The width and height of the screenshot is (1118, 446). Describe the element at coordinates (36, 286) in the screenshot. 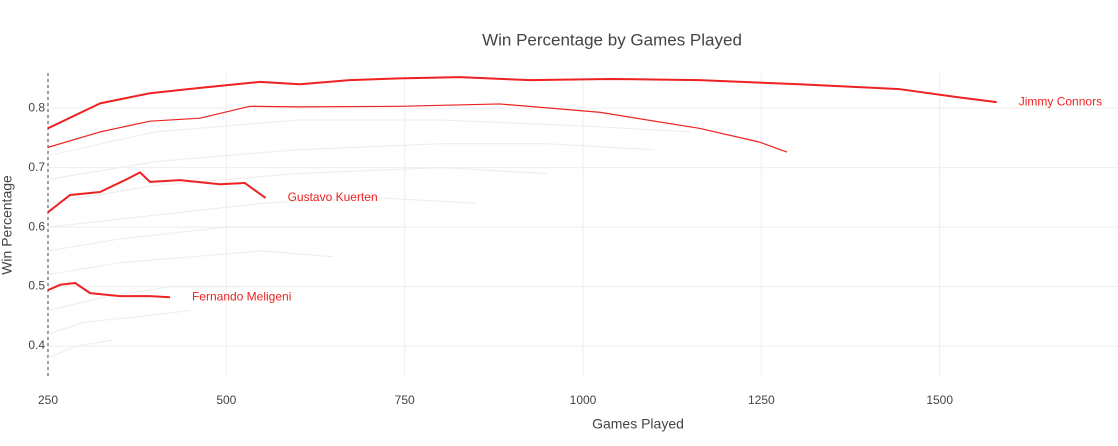

I see `y-tick-label: 0.5` at that location.